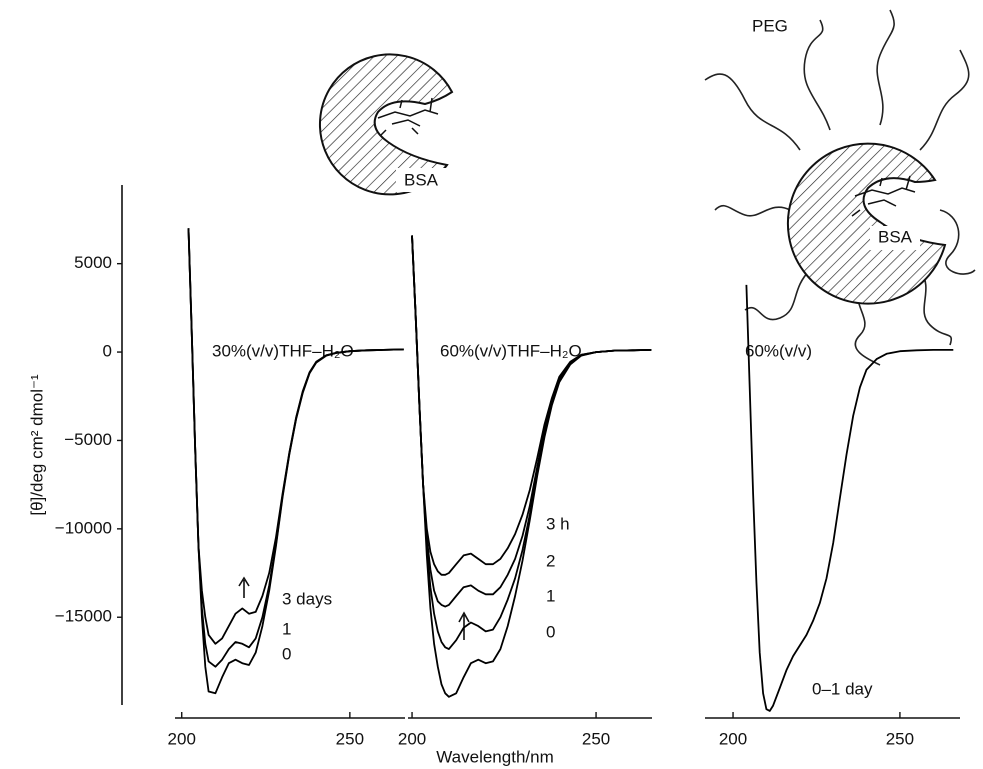 The image size is (983, 769). Describe the element at coordinates (842, 688) in the screenshot. I see `series-label: 0–1 day` at that location.